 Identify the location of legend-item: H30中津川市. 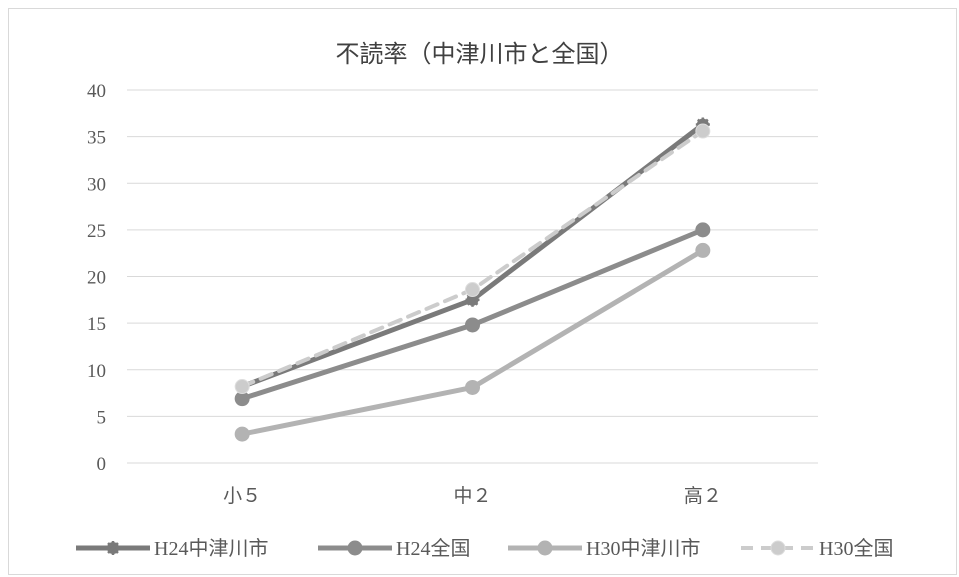
(604, 548).